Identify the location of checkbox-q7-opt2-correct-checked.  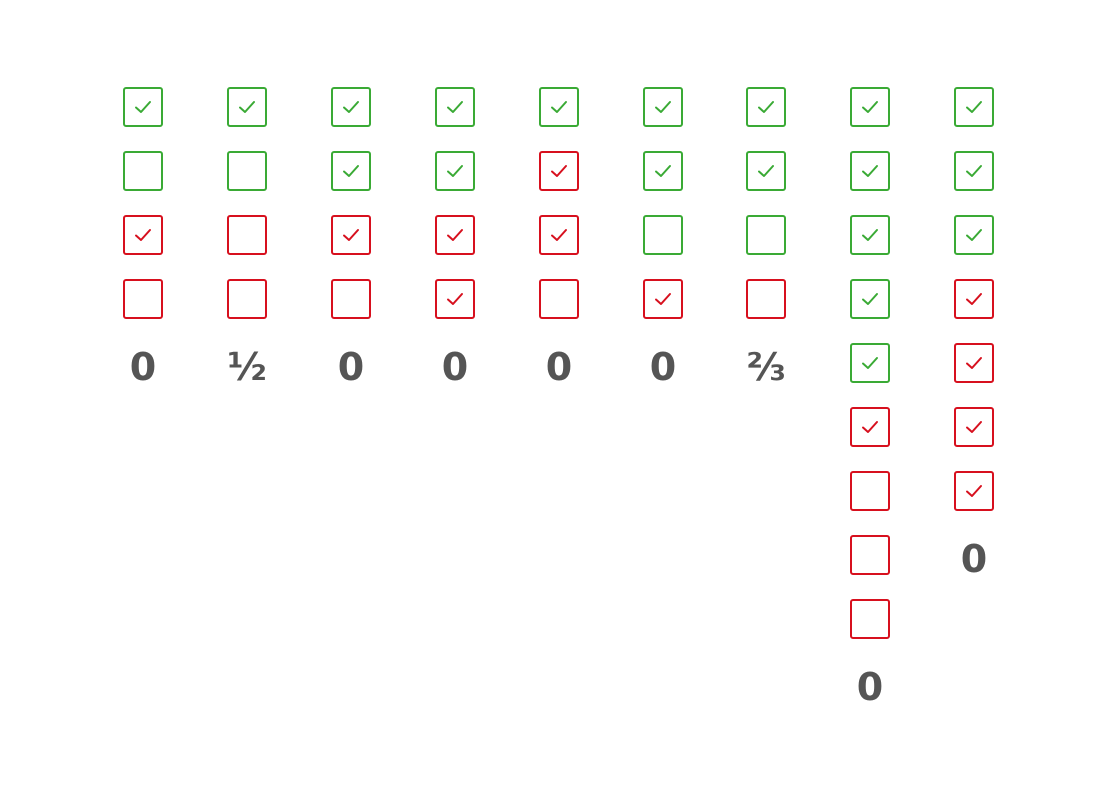
(766, 171).